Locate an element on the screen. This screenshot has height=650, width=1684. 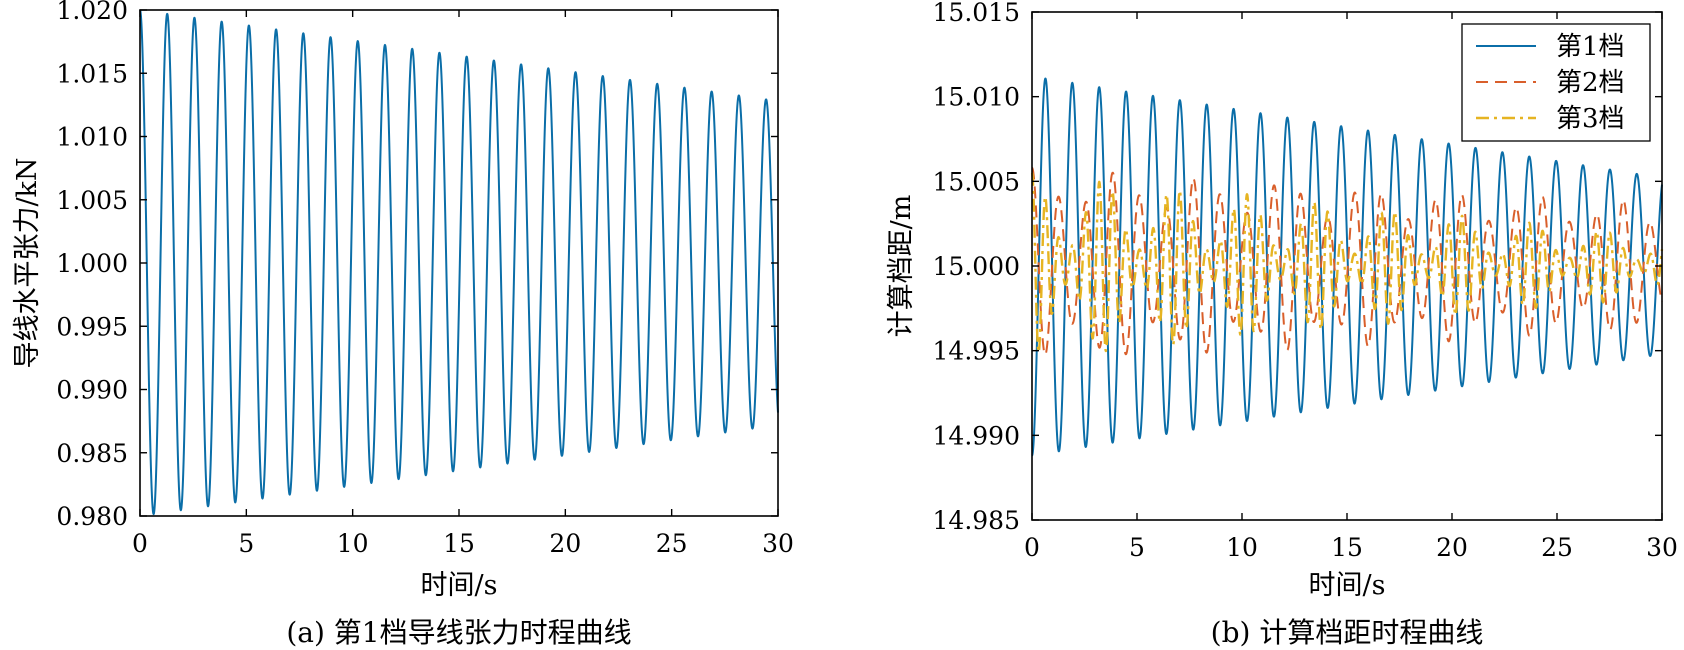
panel-a-y-axis-label: 导线水平张力/kN is located at coordinates (27, 262).